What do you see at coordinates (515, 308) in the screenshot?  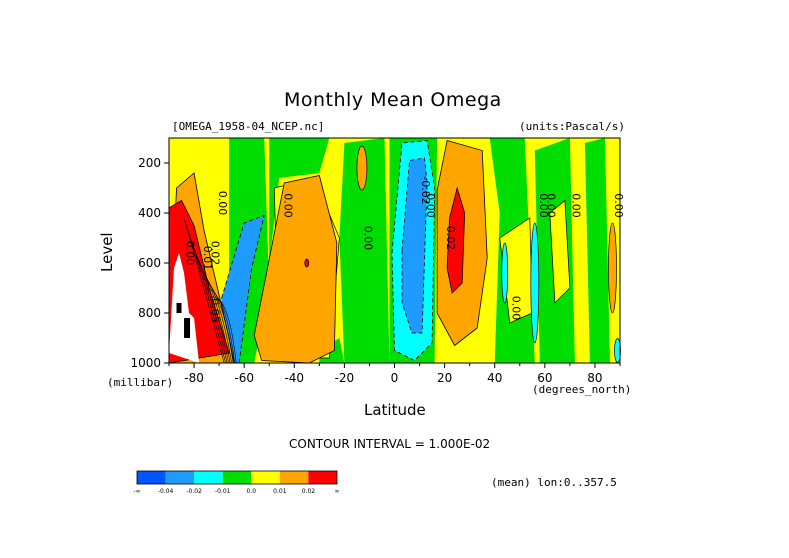 I see `contour-label-10: 0.00` at bounding box center [515, 308].